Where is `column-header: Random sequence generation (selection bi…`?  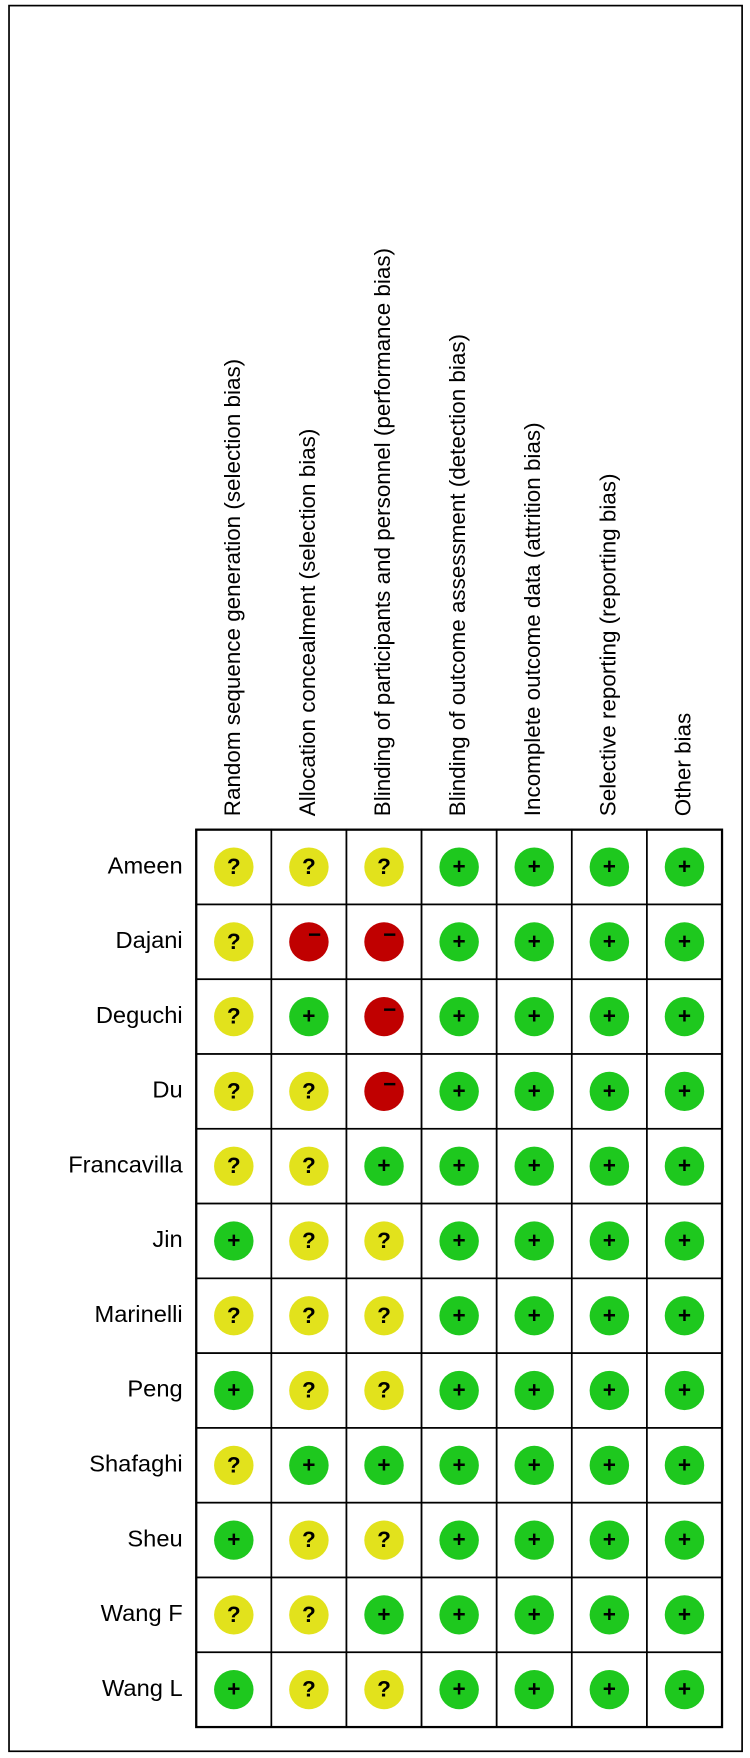 column-header: Random sequence generation (selection bi… is located at coordinates (232, 587).